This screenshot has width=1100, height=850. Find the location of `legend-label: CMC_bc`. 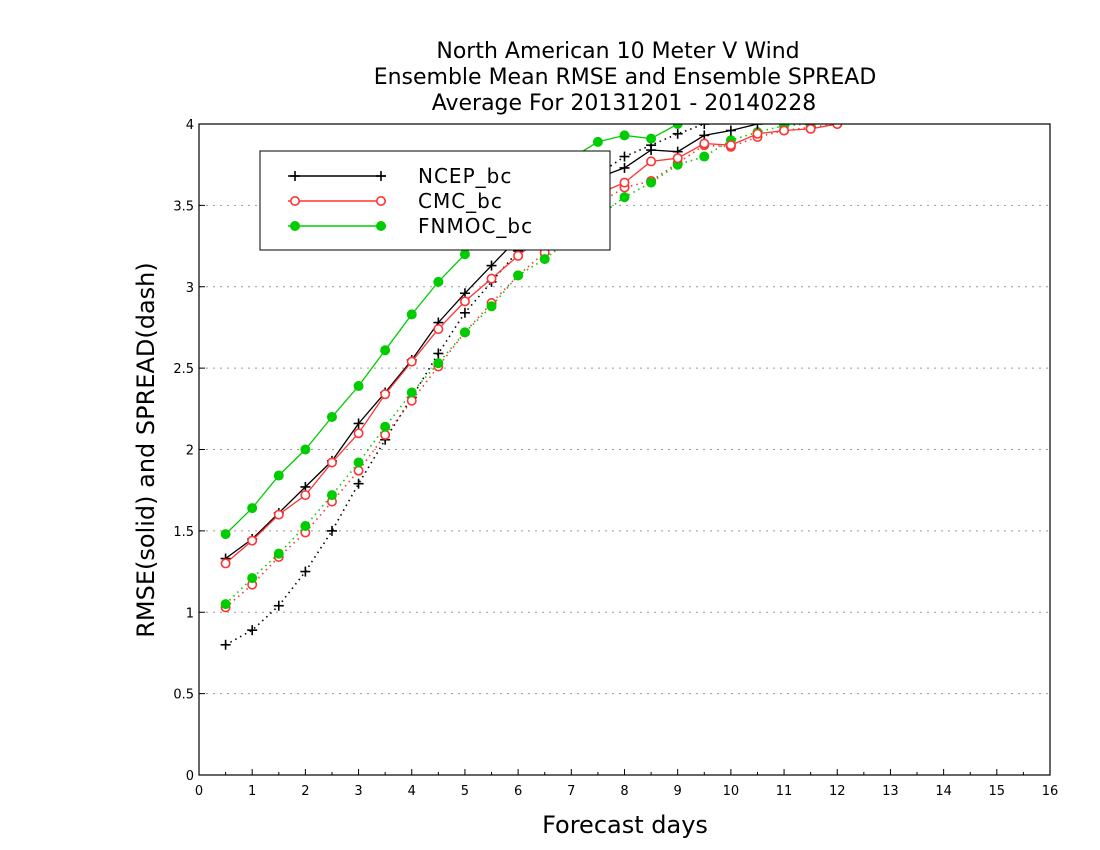

legend-label: CMC_bc is located at coordinates (460, 201).